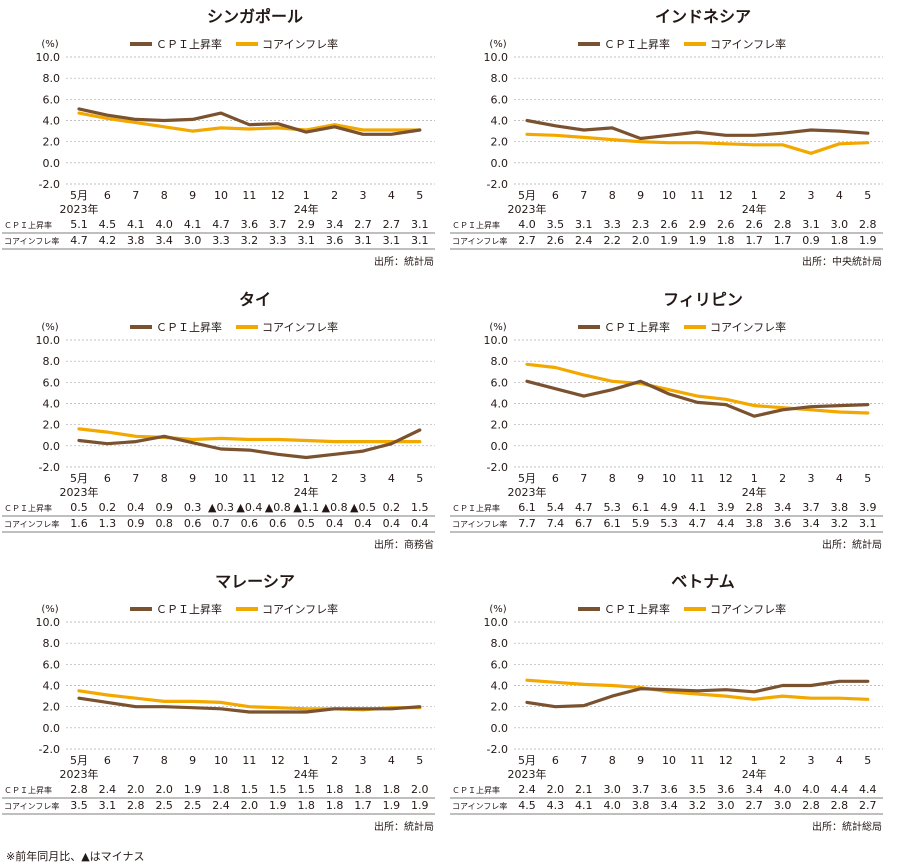  I want to click on table-cell-cpi: 3.6, so click(250, 224).